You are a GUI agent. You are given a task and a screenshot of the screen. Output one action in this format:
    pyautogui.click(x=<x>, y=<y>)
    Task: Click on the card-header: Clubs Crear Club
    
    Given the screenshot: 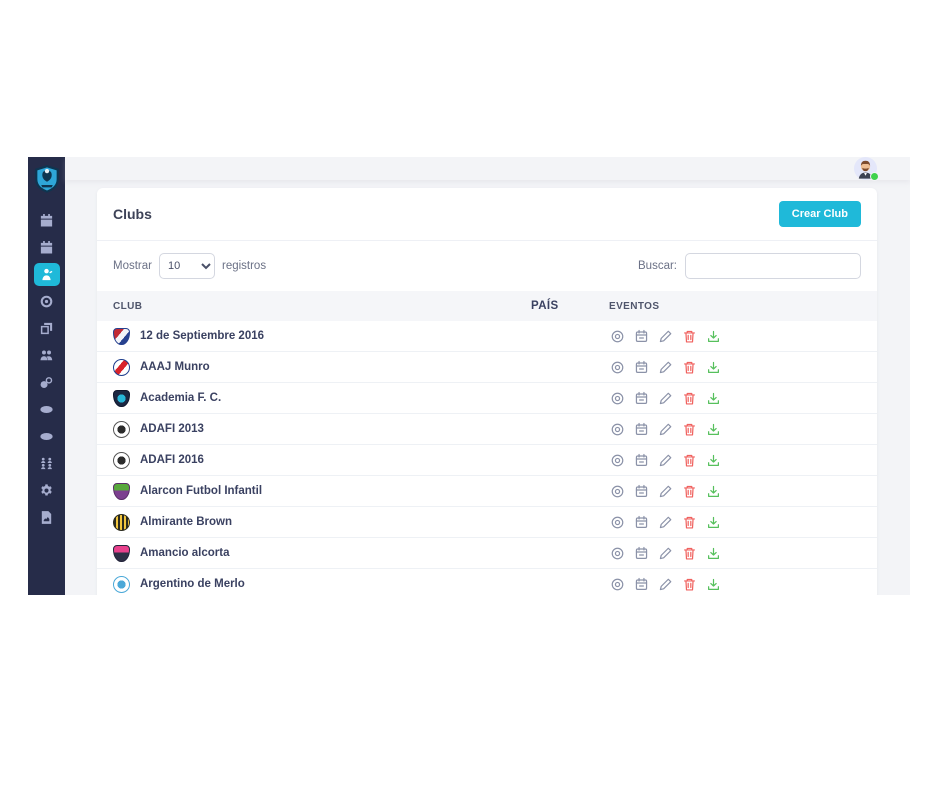 What is the action you would take?
    pyautogui.click(x=487, y=214)
    